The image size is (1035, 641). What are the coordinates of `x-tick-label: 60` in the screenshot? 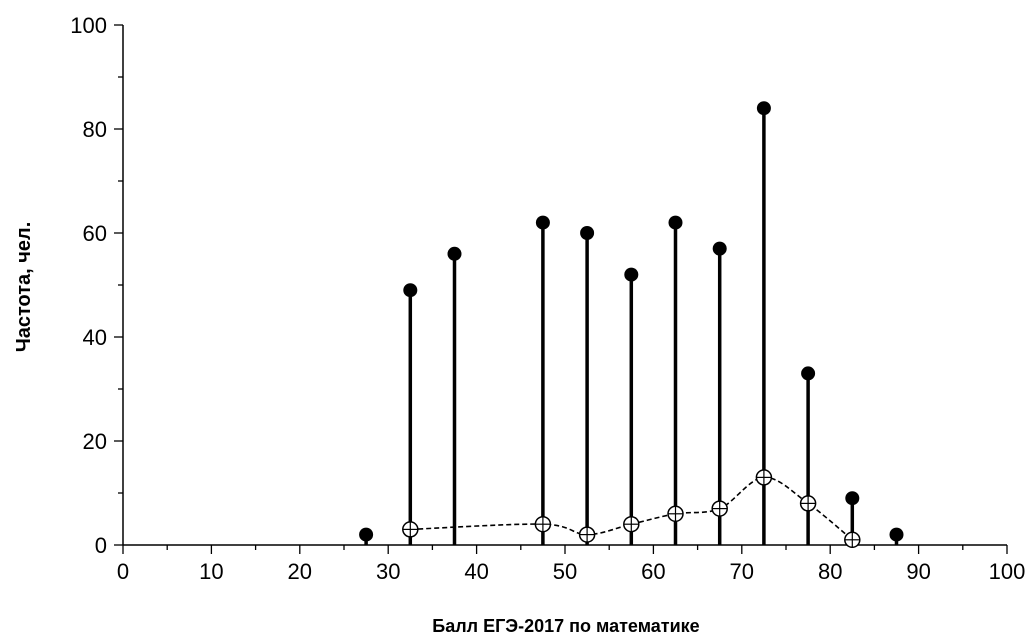 It's located at (653, 571).